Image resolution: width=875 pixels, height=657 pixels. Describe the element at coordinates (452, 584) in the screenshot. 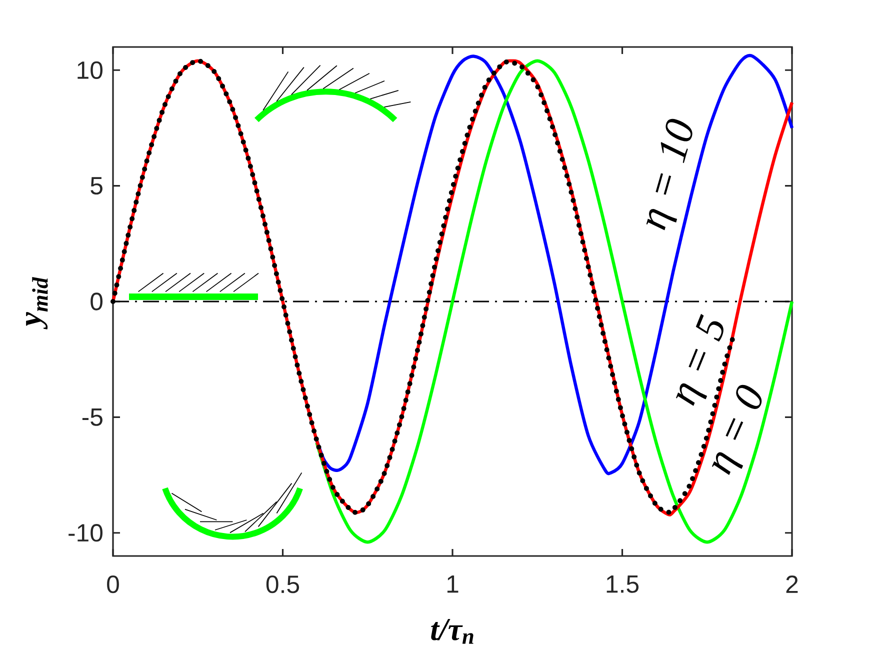

I see `x-tick-label: 1` at that location.